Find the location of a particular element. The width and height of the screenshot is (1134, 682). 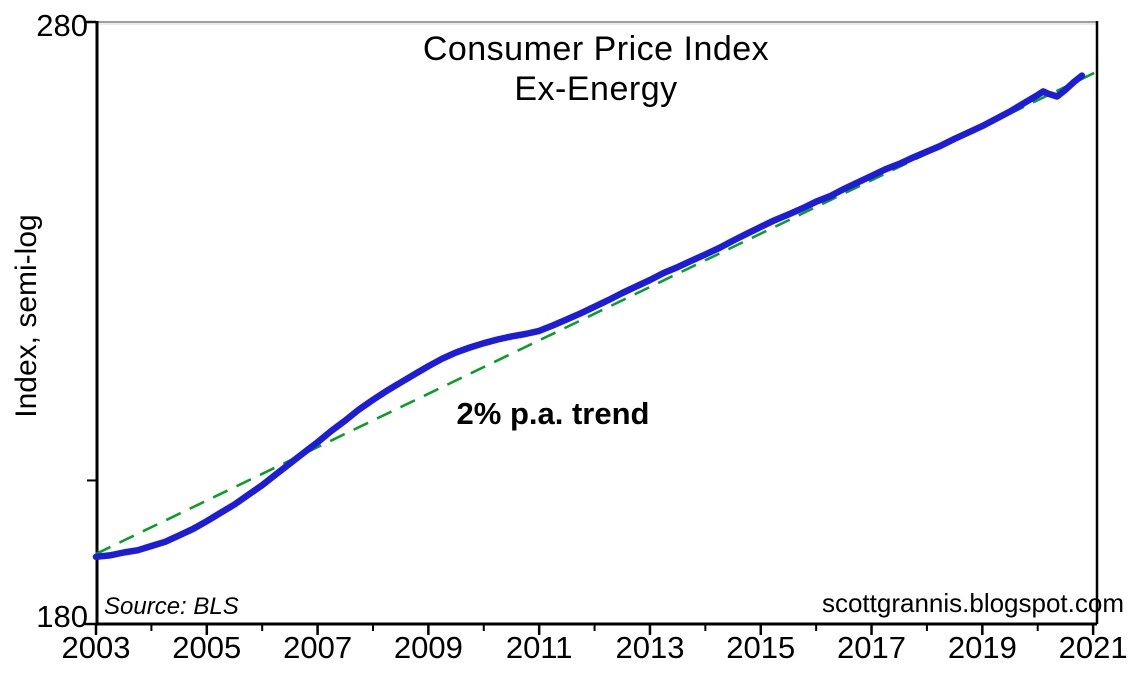

y-tick-label-180: 180 is located at coordinates (62, 616).